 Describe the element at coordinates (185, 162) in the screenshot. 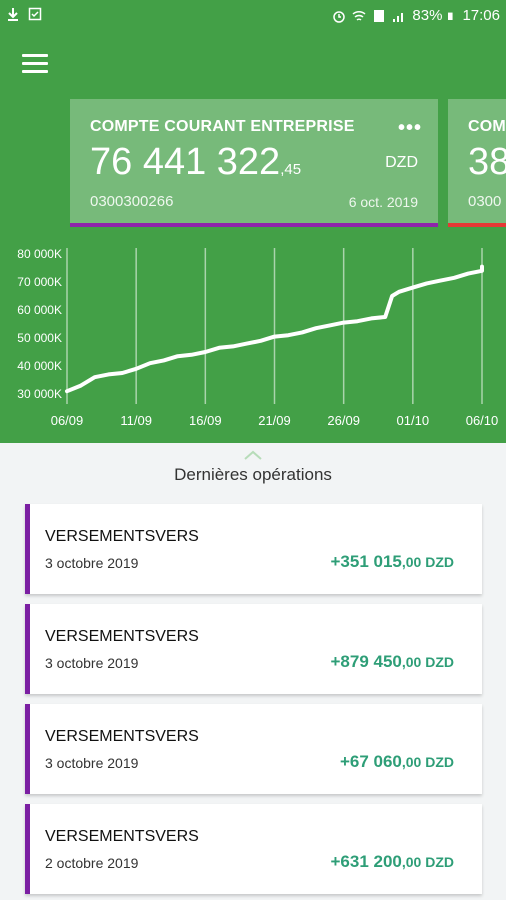

I see `balance-integer: 76 441 322` at that location.